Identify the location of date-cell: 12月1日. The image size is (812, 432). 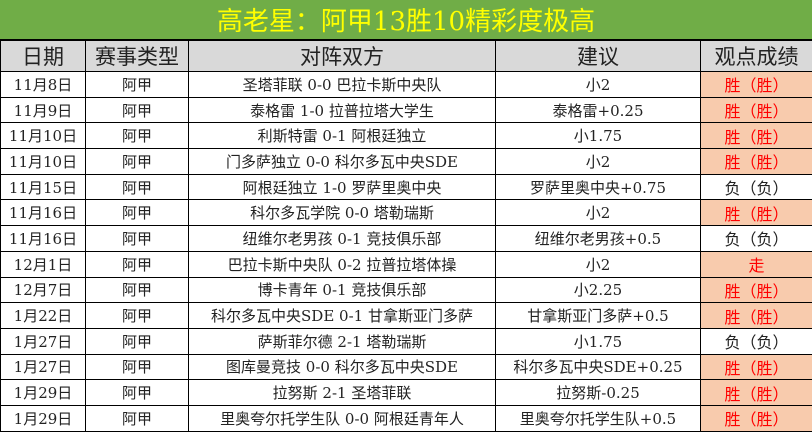
(43, 264).